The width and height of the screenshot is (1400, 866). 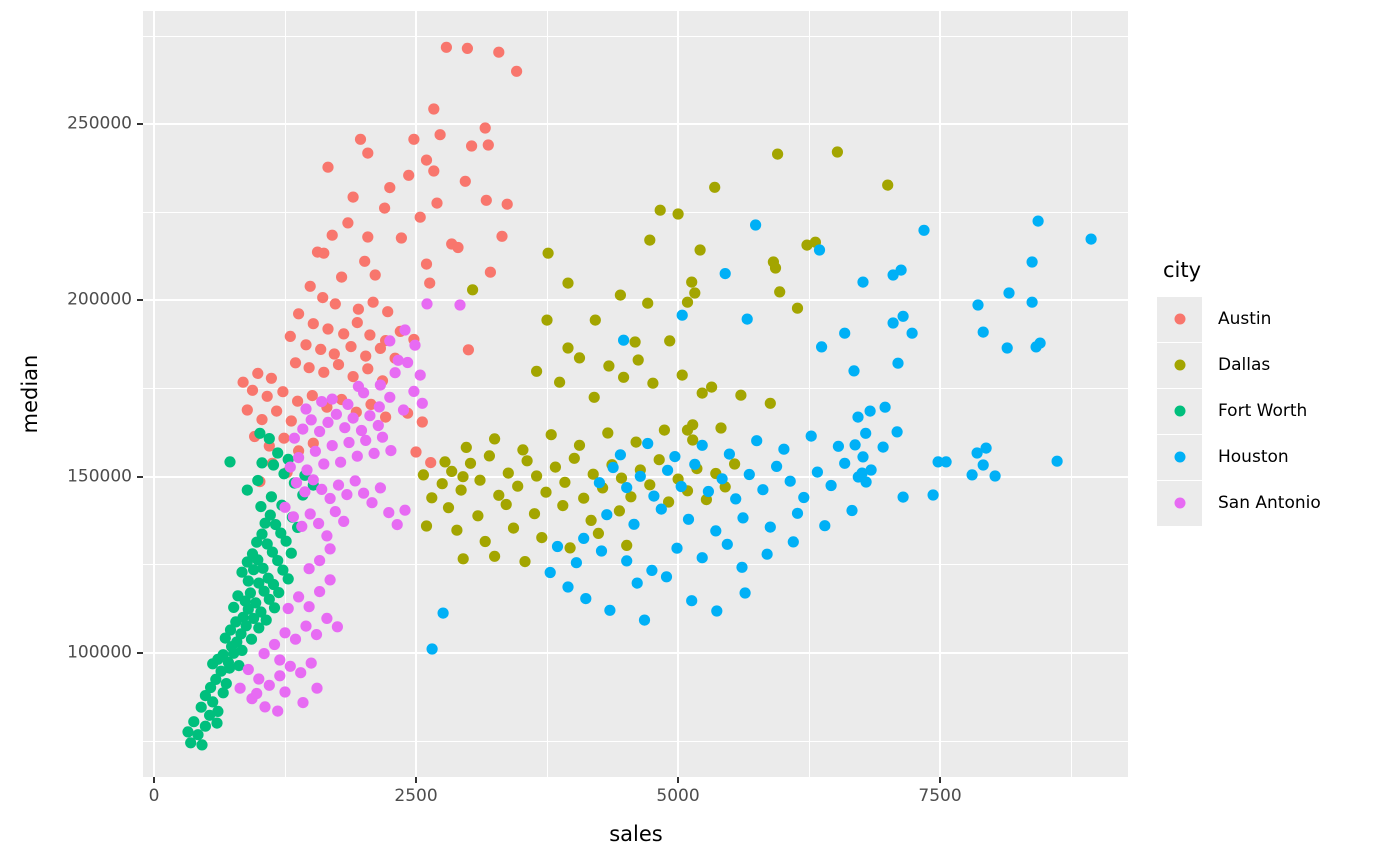 What do you see at coordinates (1263, 411) in the screenshot?
I see `legend-label: Fort Worth` at bounding box center [1263, 411].